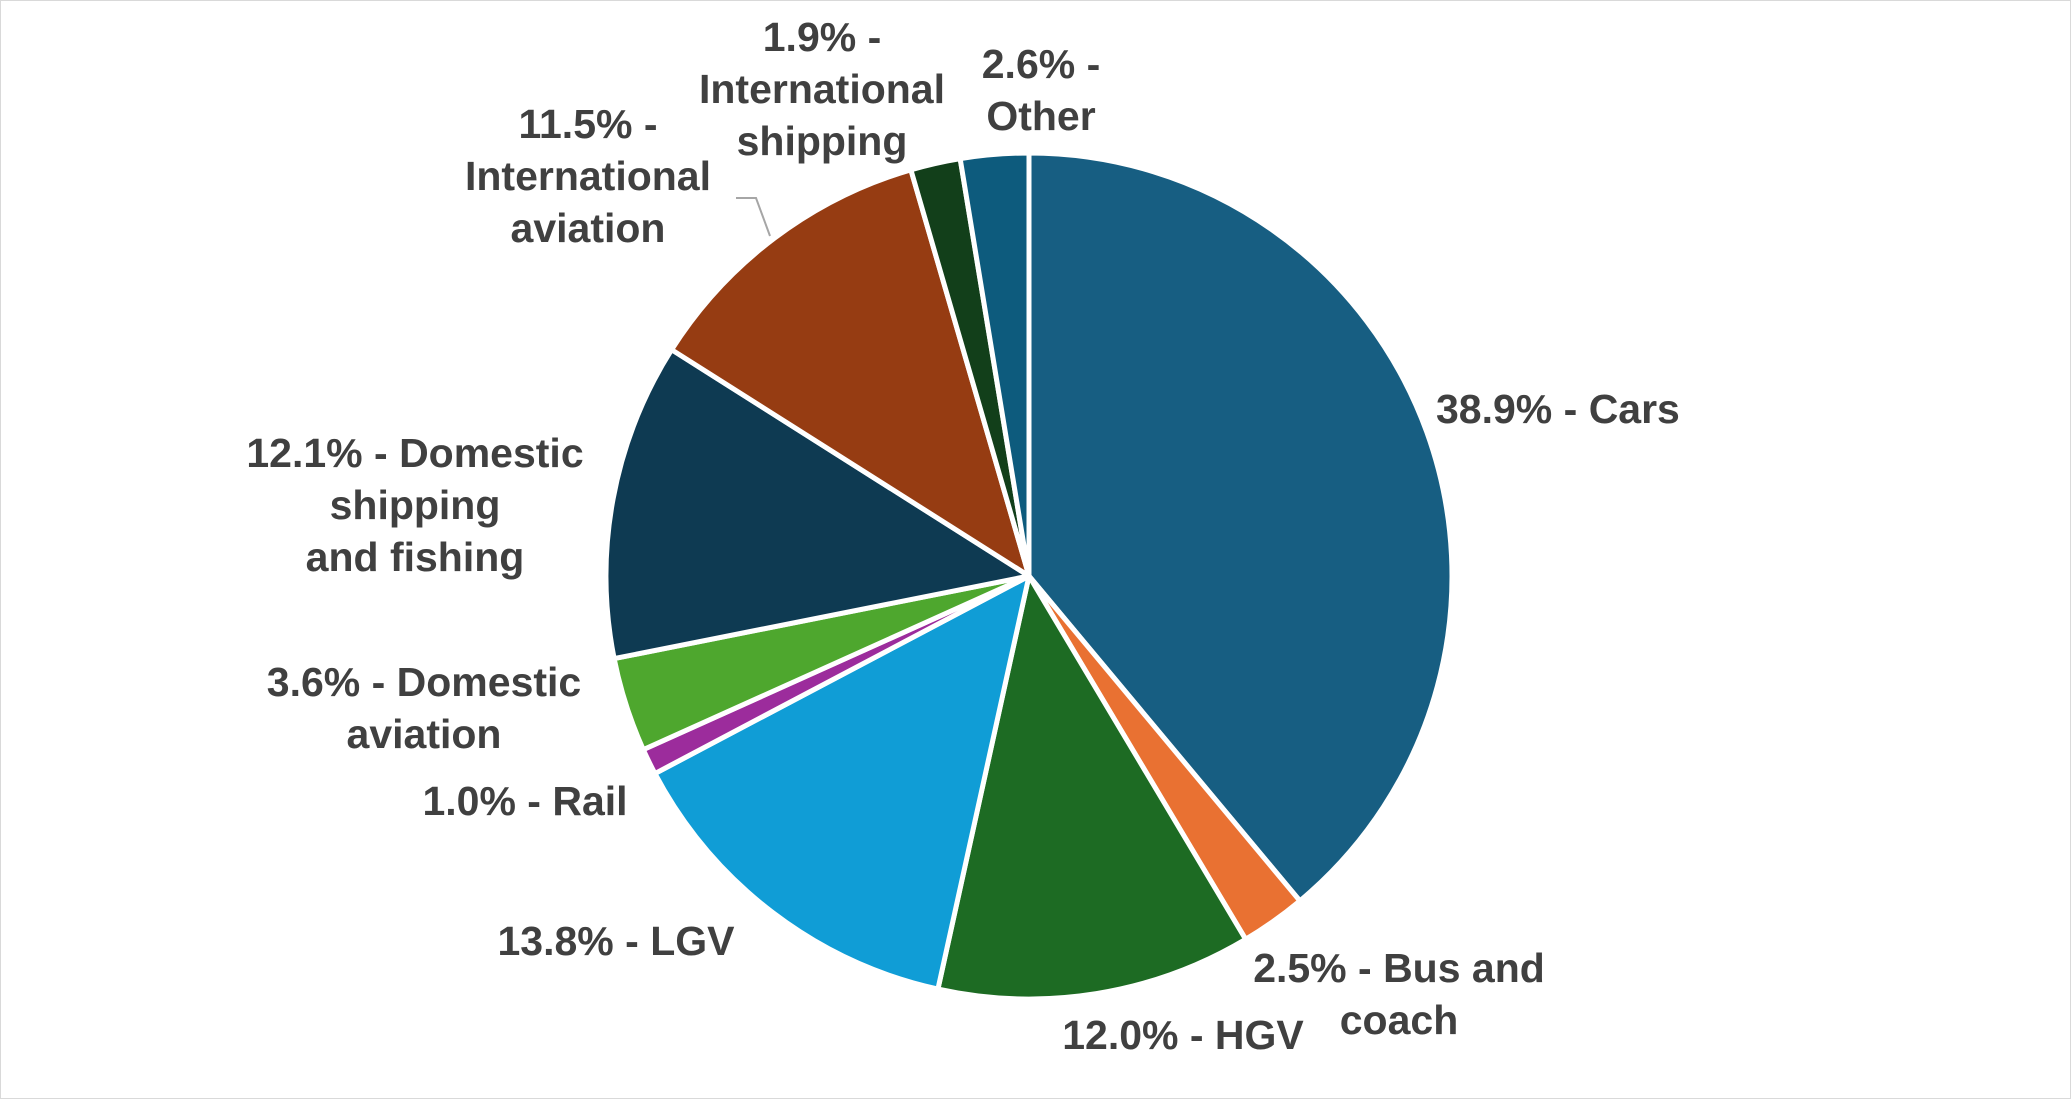  I want to click on data-label: 11.5% -International aviation, so click(588, 176).